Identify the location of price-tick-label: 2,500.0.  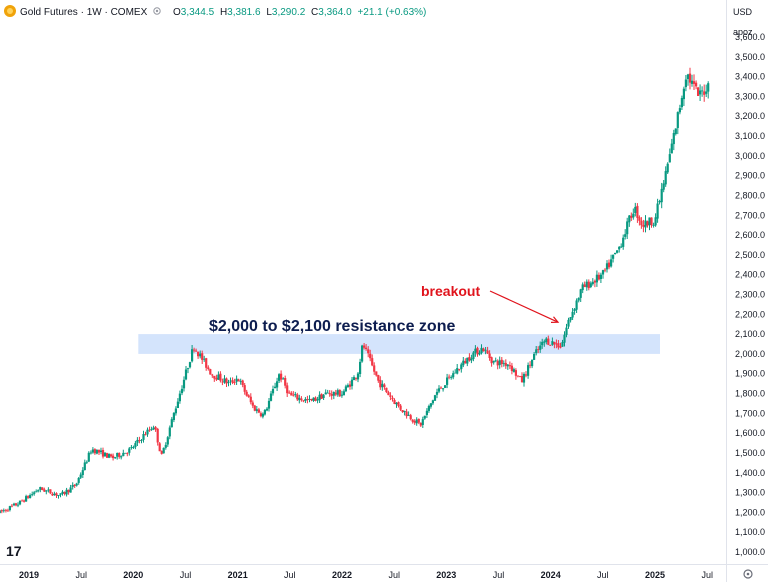
(750, 255).